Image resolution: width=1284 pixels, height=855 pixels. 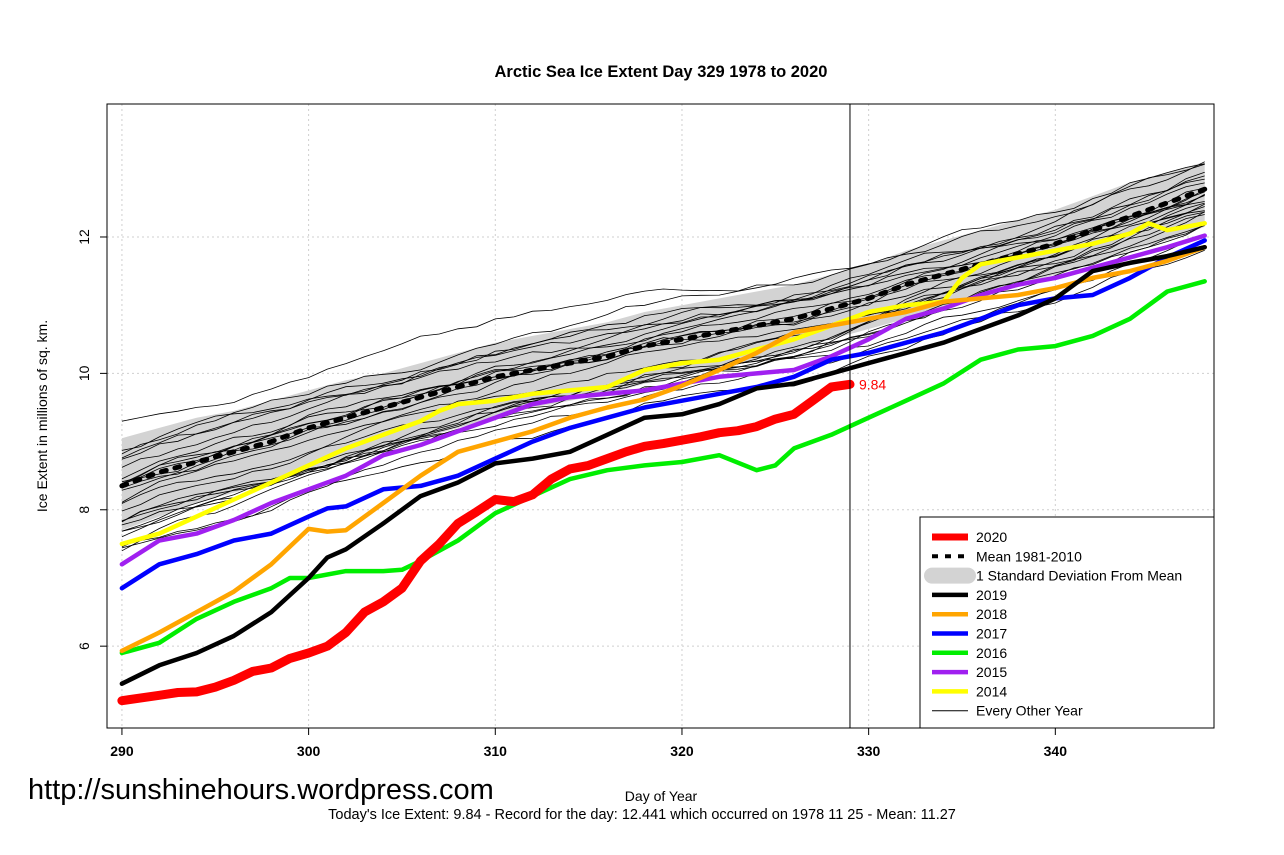 I want to click on legend-label: Mean 1981-2010, so click(x=1029, y=556).